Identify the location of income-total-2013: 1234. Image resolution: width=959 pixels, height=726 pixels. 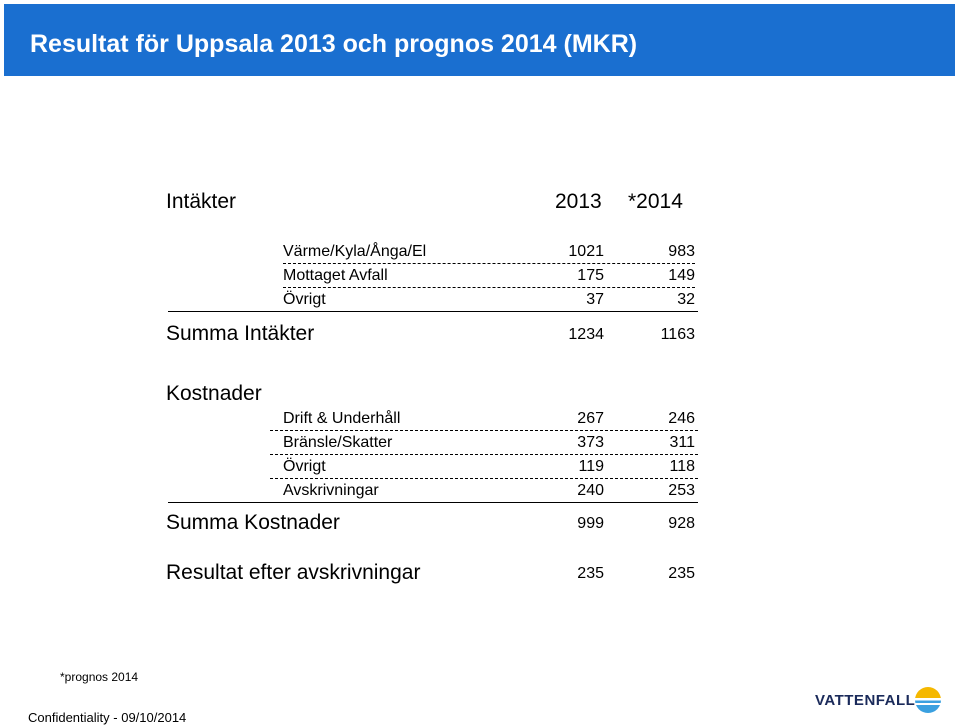
(586, 334).